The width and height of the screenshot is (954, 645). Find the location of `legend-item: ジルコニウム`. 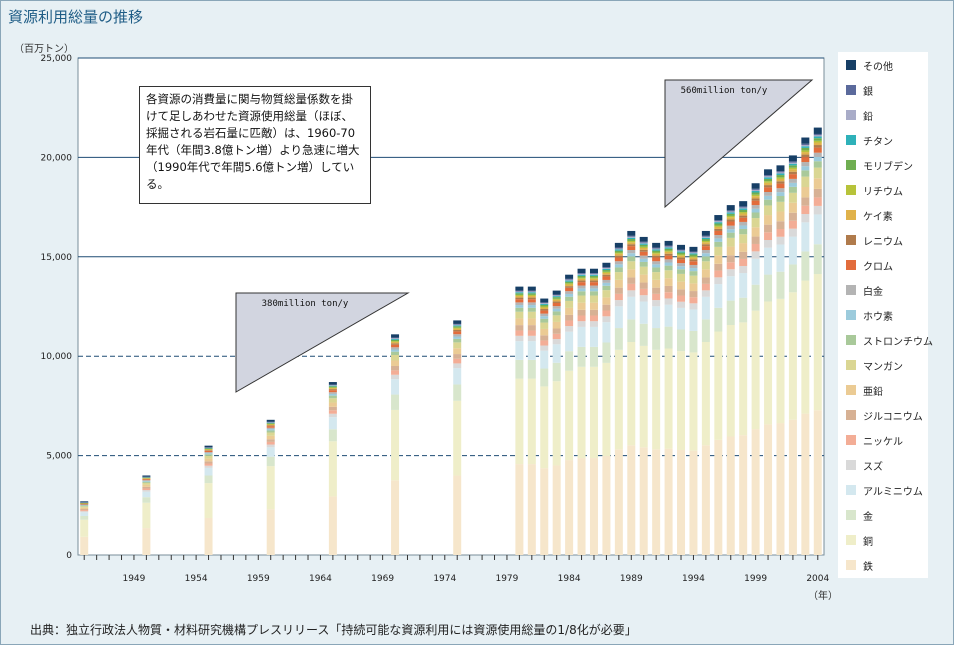

legend-item: ジルコニウム is located at coordinates (884, 415).